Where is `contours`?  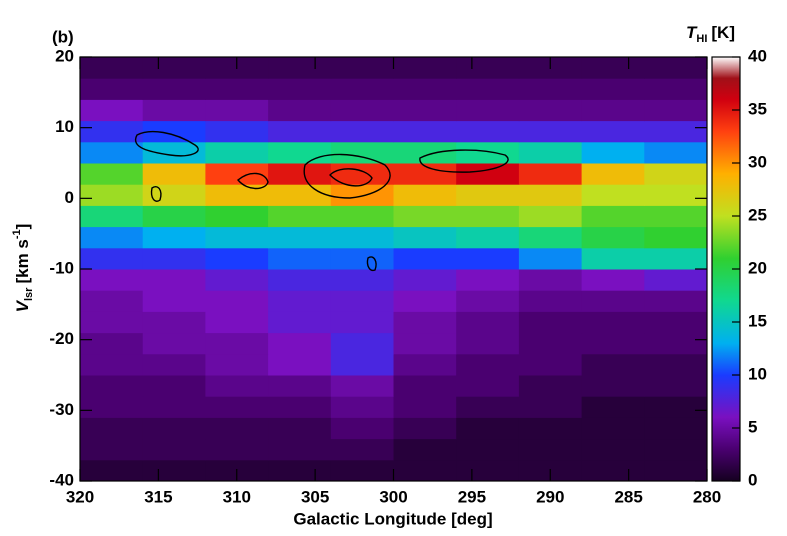
contours is located at coordinates (321, 201).